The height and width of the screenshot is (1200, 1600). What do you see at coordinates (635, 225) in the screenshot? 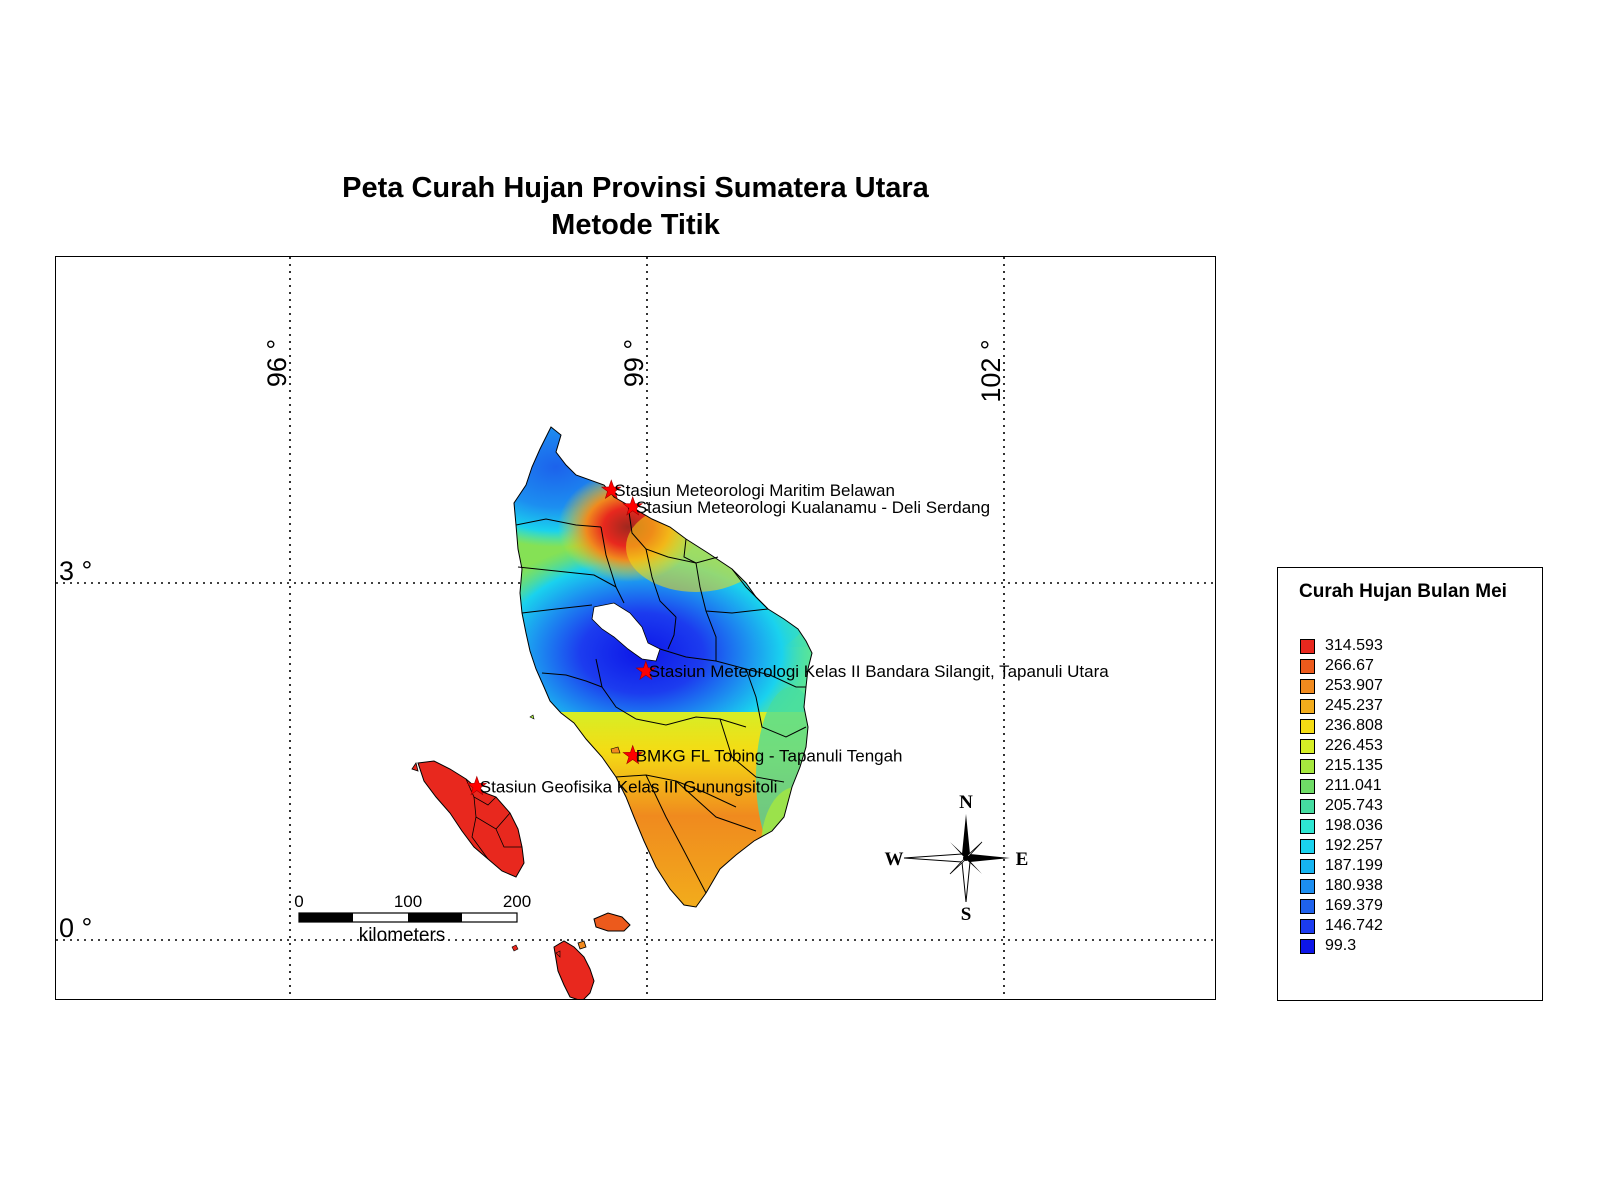
I see `map-subtitle: Metode Titik` at bounding box center [635, 225].